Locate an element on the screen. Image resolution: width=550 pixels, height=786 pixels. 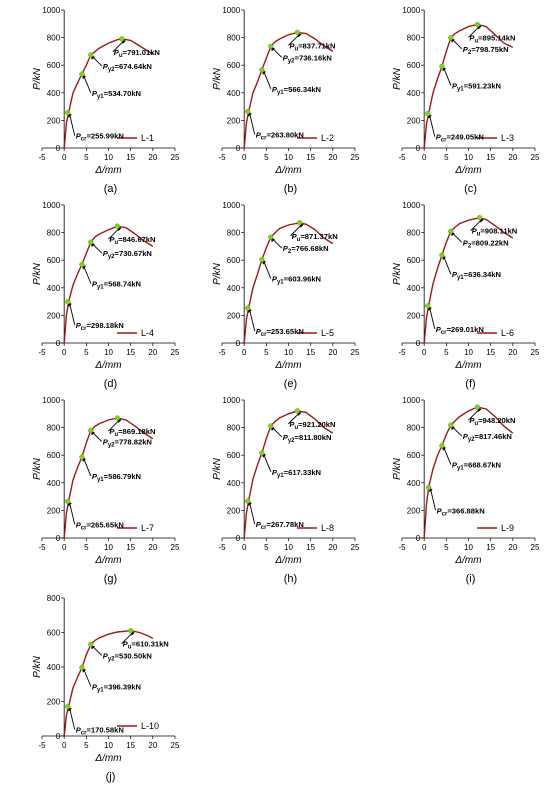
point-annotation: Pcr=249.05kN is located at coordinates (460, 138).